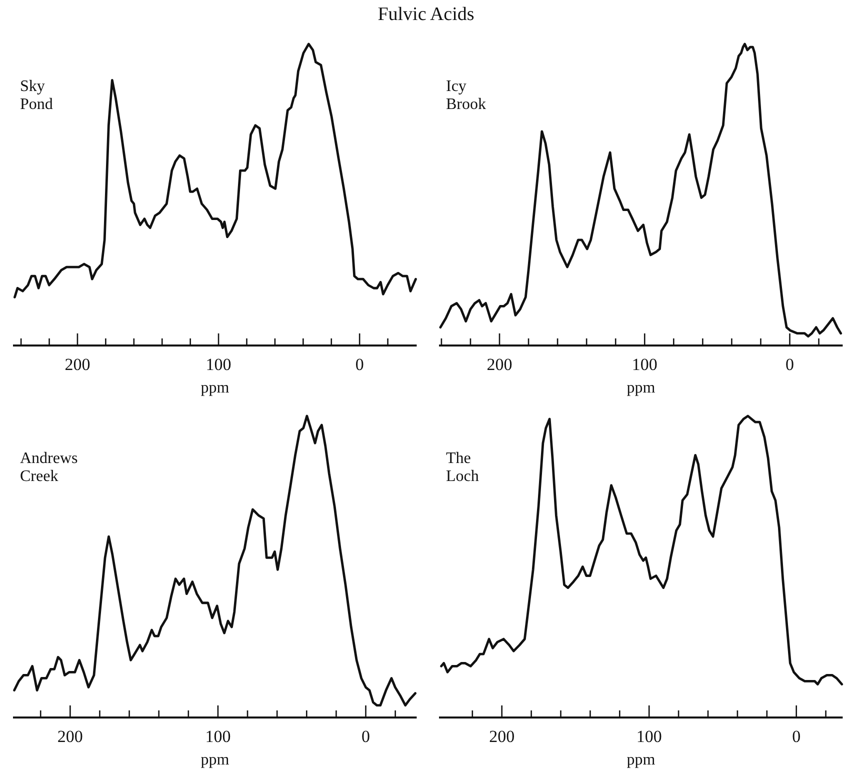 Image resolution: width=852 pixels, height=780 pixels. What do you see at coordinates (462, 468) in the screenshot?
I see `text: The Loch` at bounding box center [462, 468].